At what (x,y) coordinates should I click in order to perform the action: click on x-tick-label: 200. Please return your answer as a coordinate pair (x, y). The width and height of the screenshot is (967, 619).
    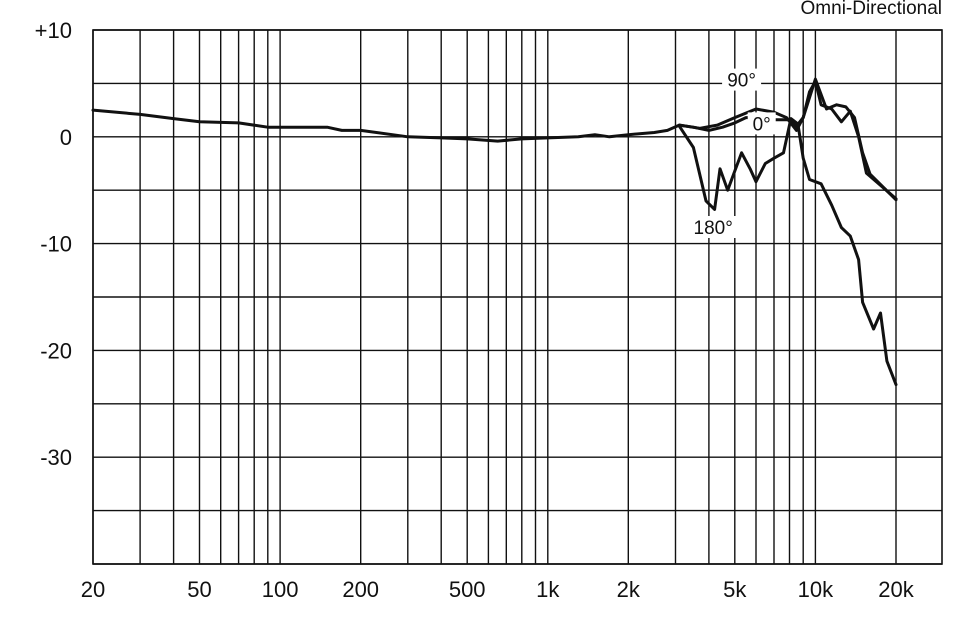
    Looking at the image, I should click on (360, 589).